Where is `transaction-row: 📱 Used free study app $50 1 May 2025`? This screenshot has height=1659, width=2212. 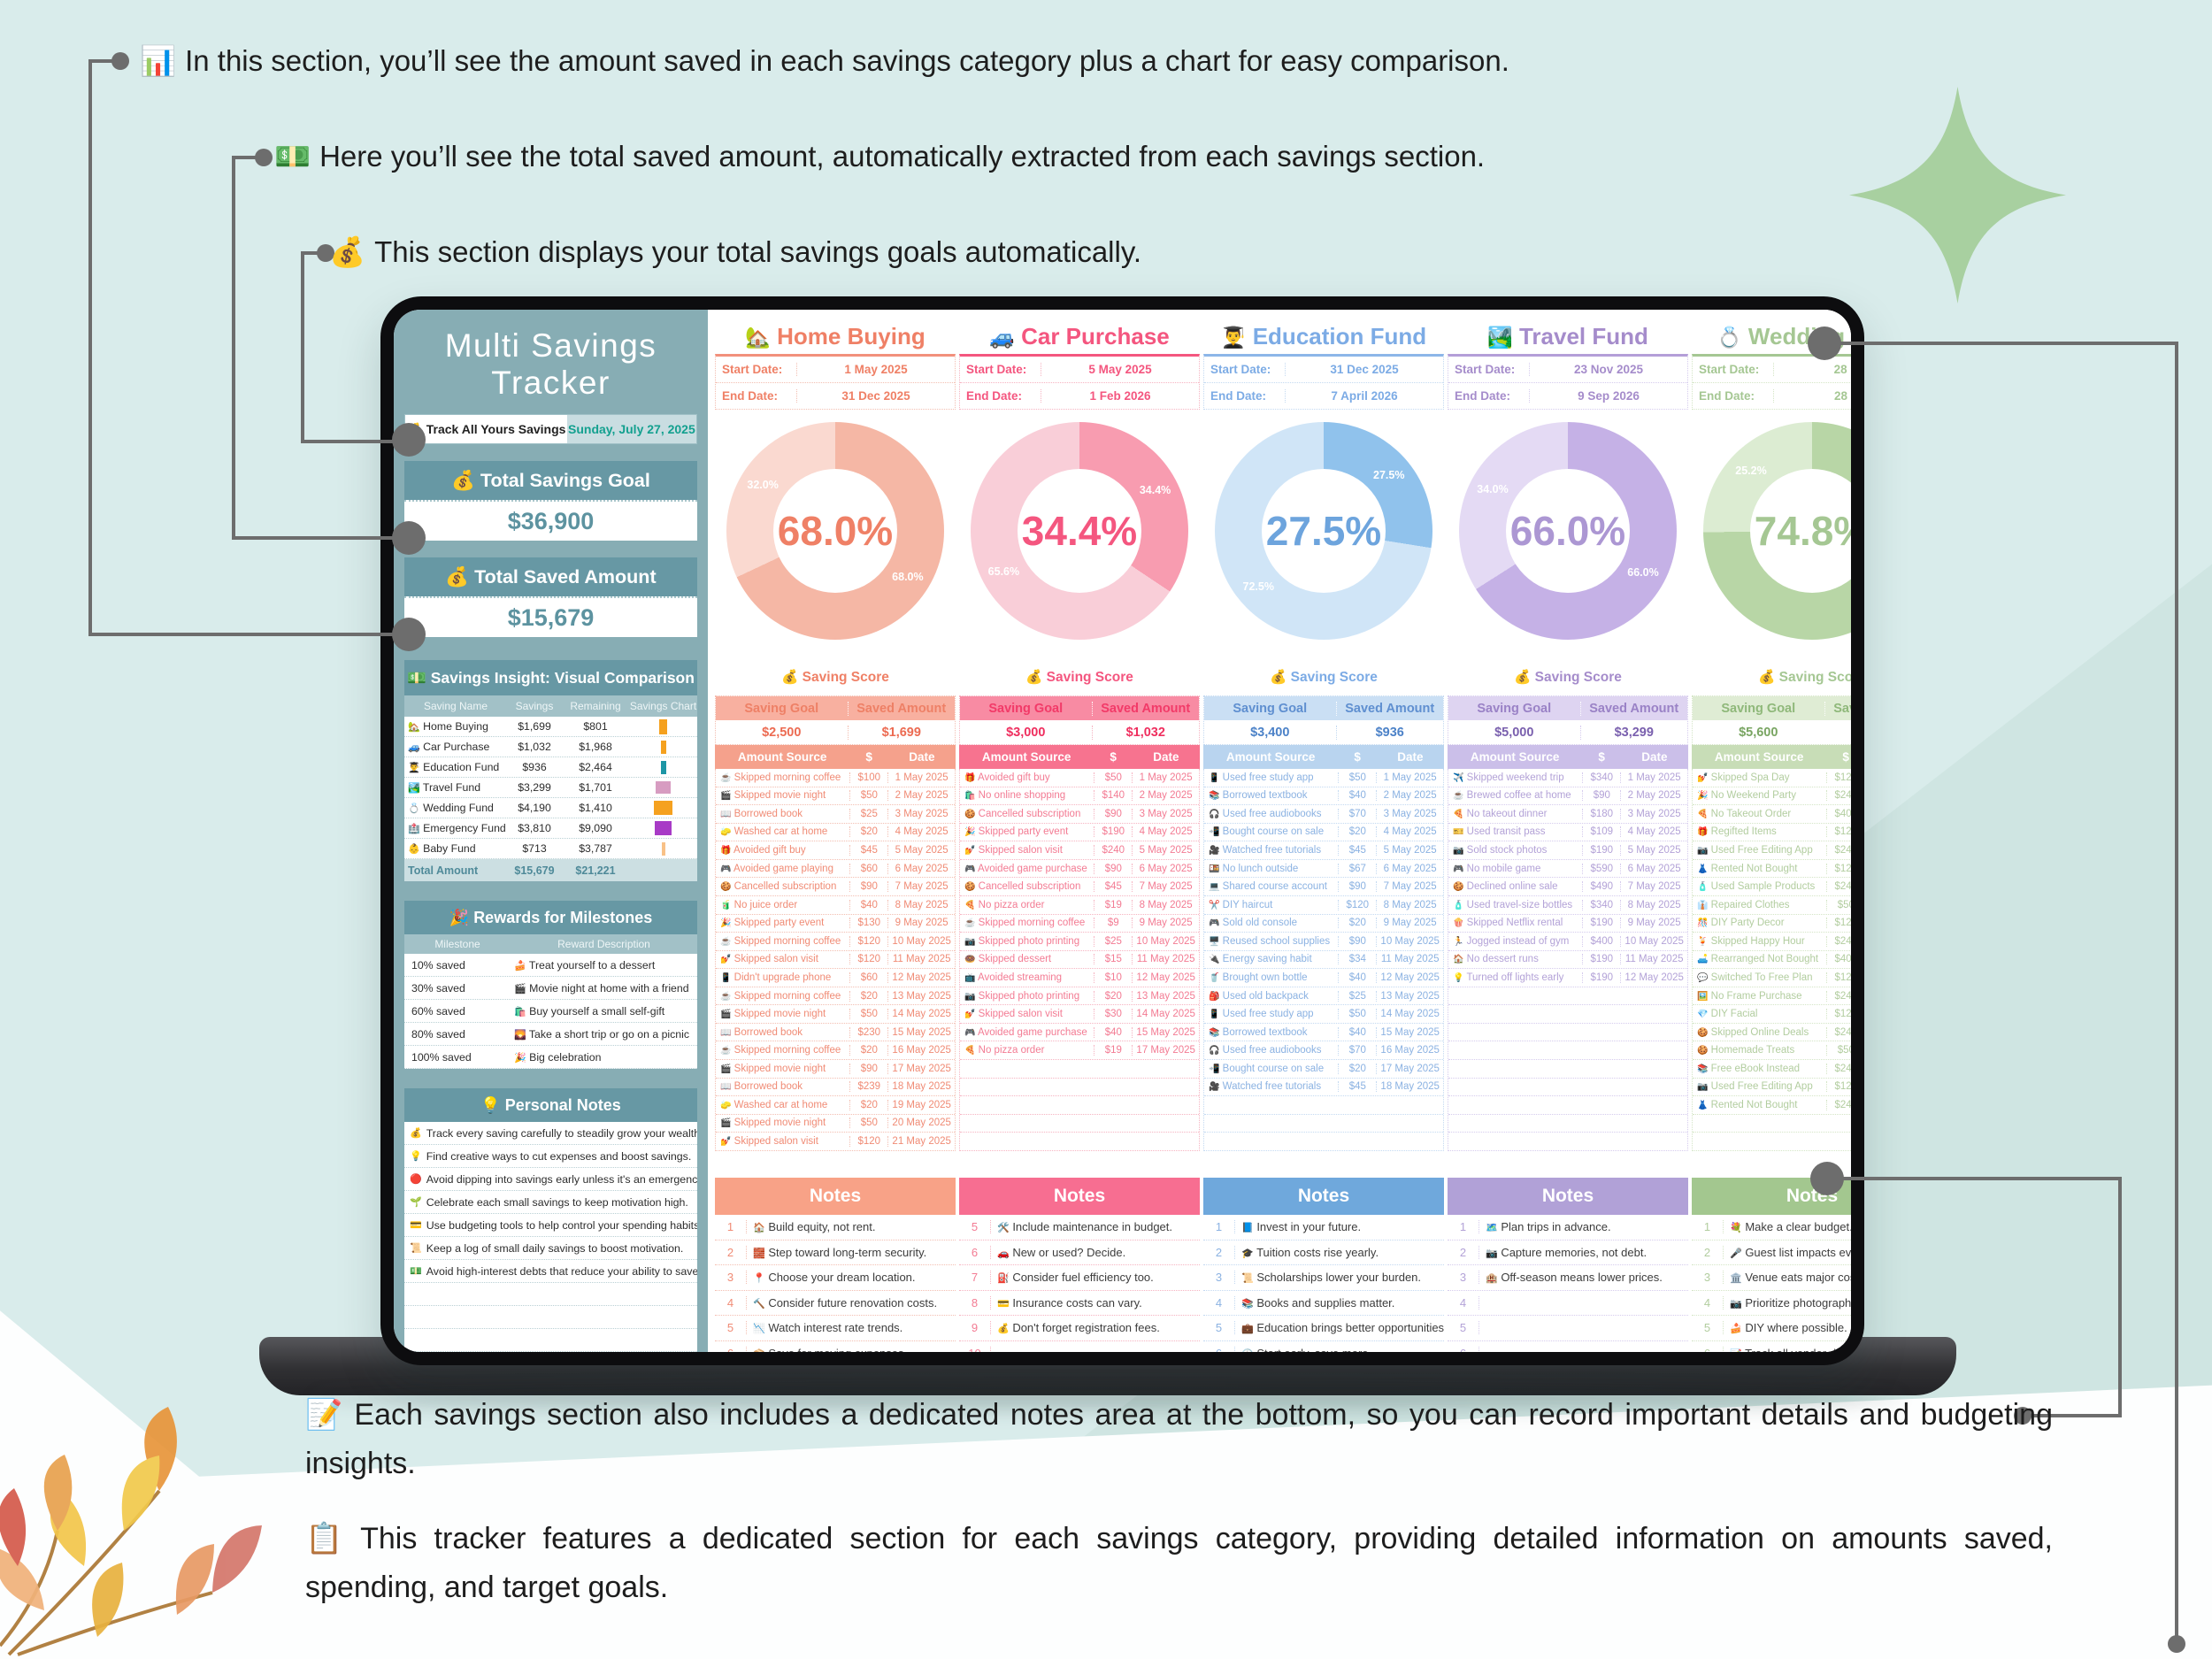
transaction-row: 📱 Used free study app $50 1 May 2025 is located at coordinates (1324, 778).